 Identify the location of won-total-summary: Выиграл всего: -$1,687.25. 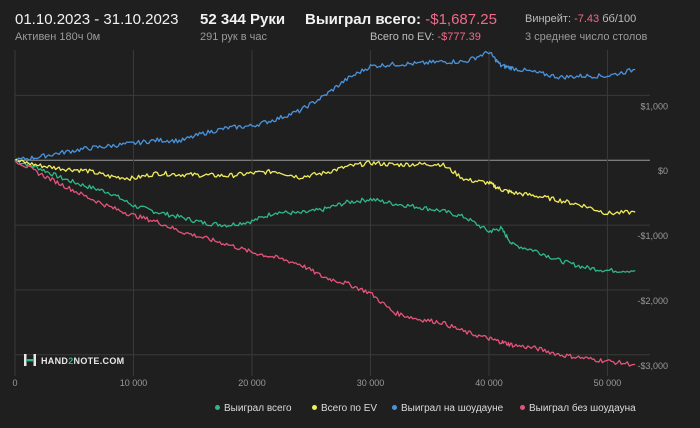
(401, 19).